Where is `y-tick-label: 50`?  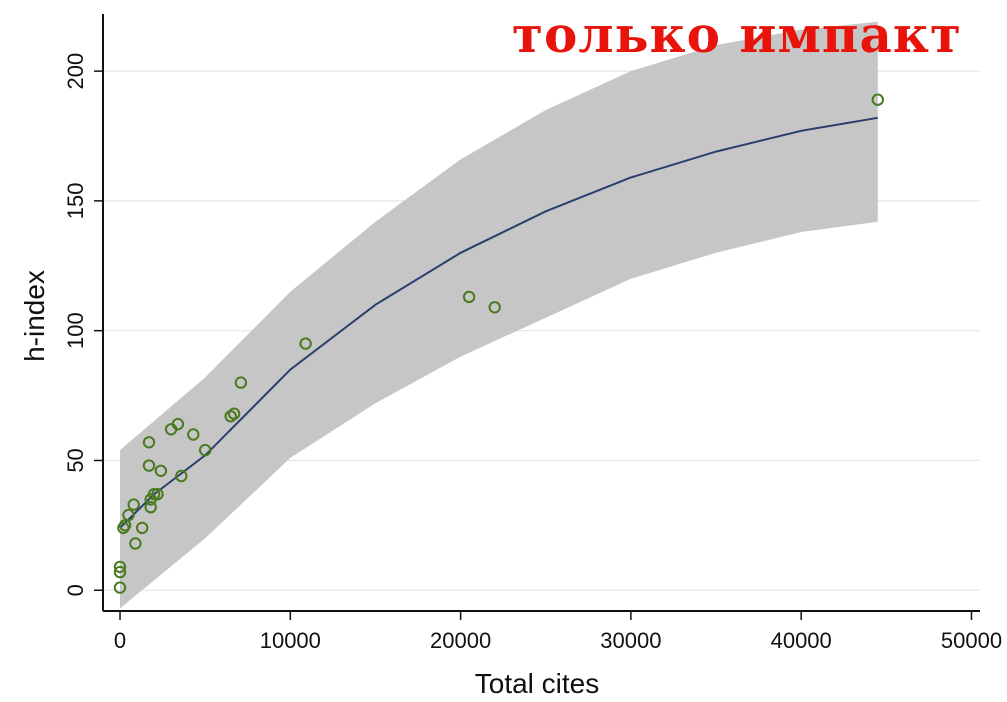
y-tick-label: 50 is located at coordinates (75, 460).